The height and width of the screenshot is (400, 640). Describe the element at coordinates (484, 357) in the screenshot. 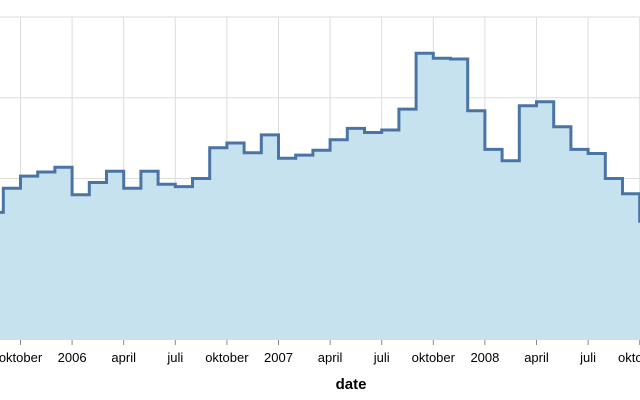

I see `x-tick-label: 2008` at that location.